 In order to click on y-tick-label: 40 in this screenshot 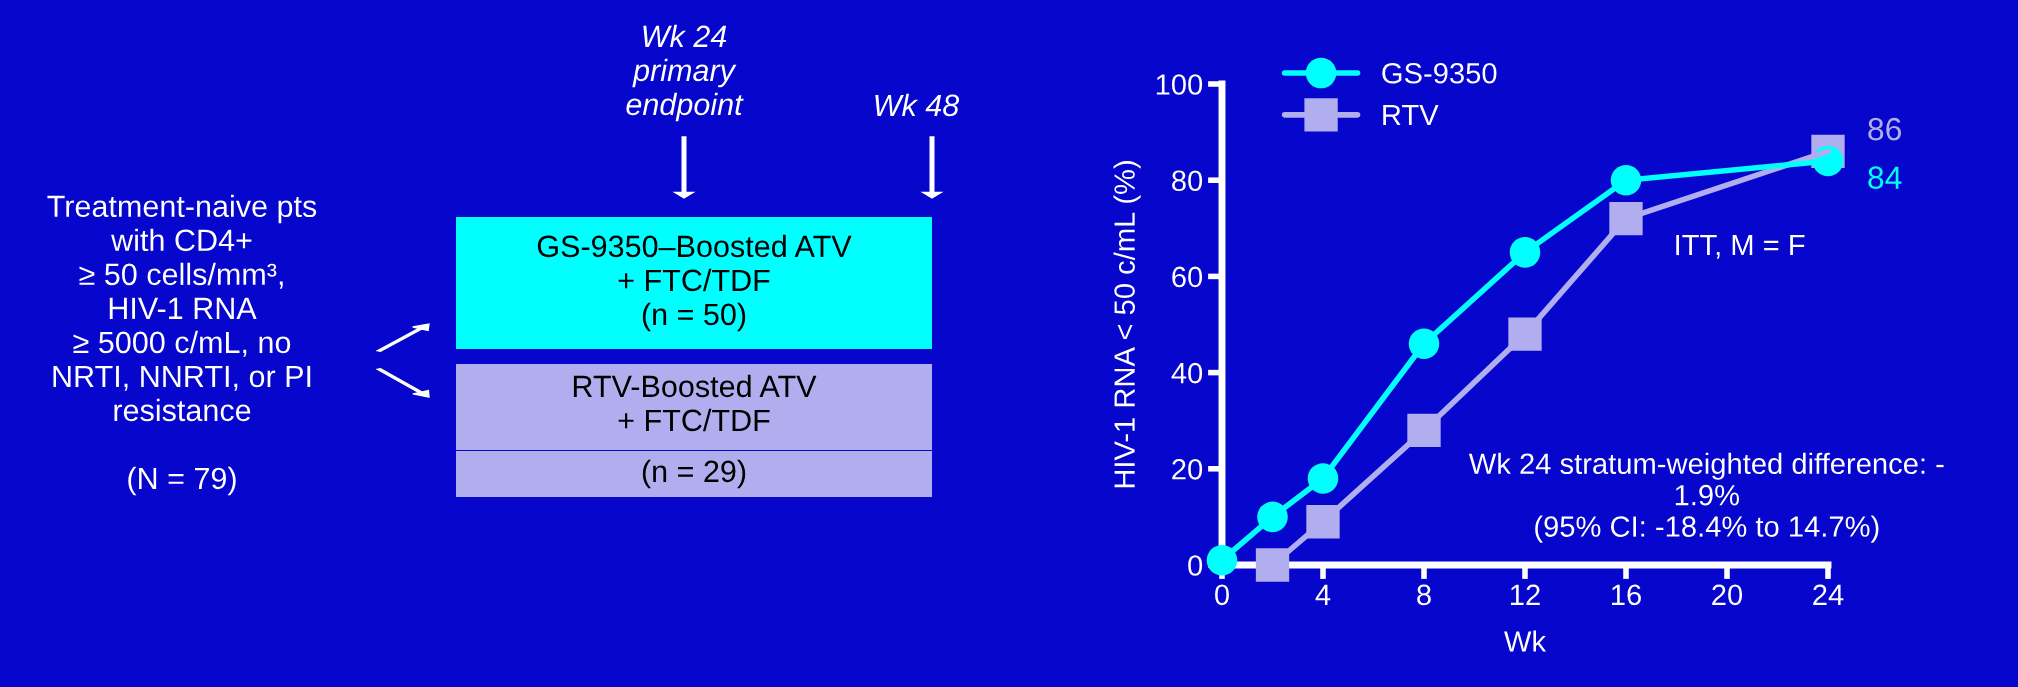, I will do `click(1187, 373)`.